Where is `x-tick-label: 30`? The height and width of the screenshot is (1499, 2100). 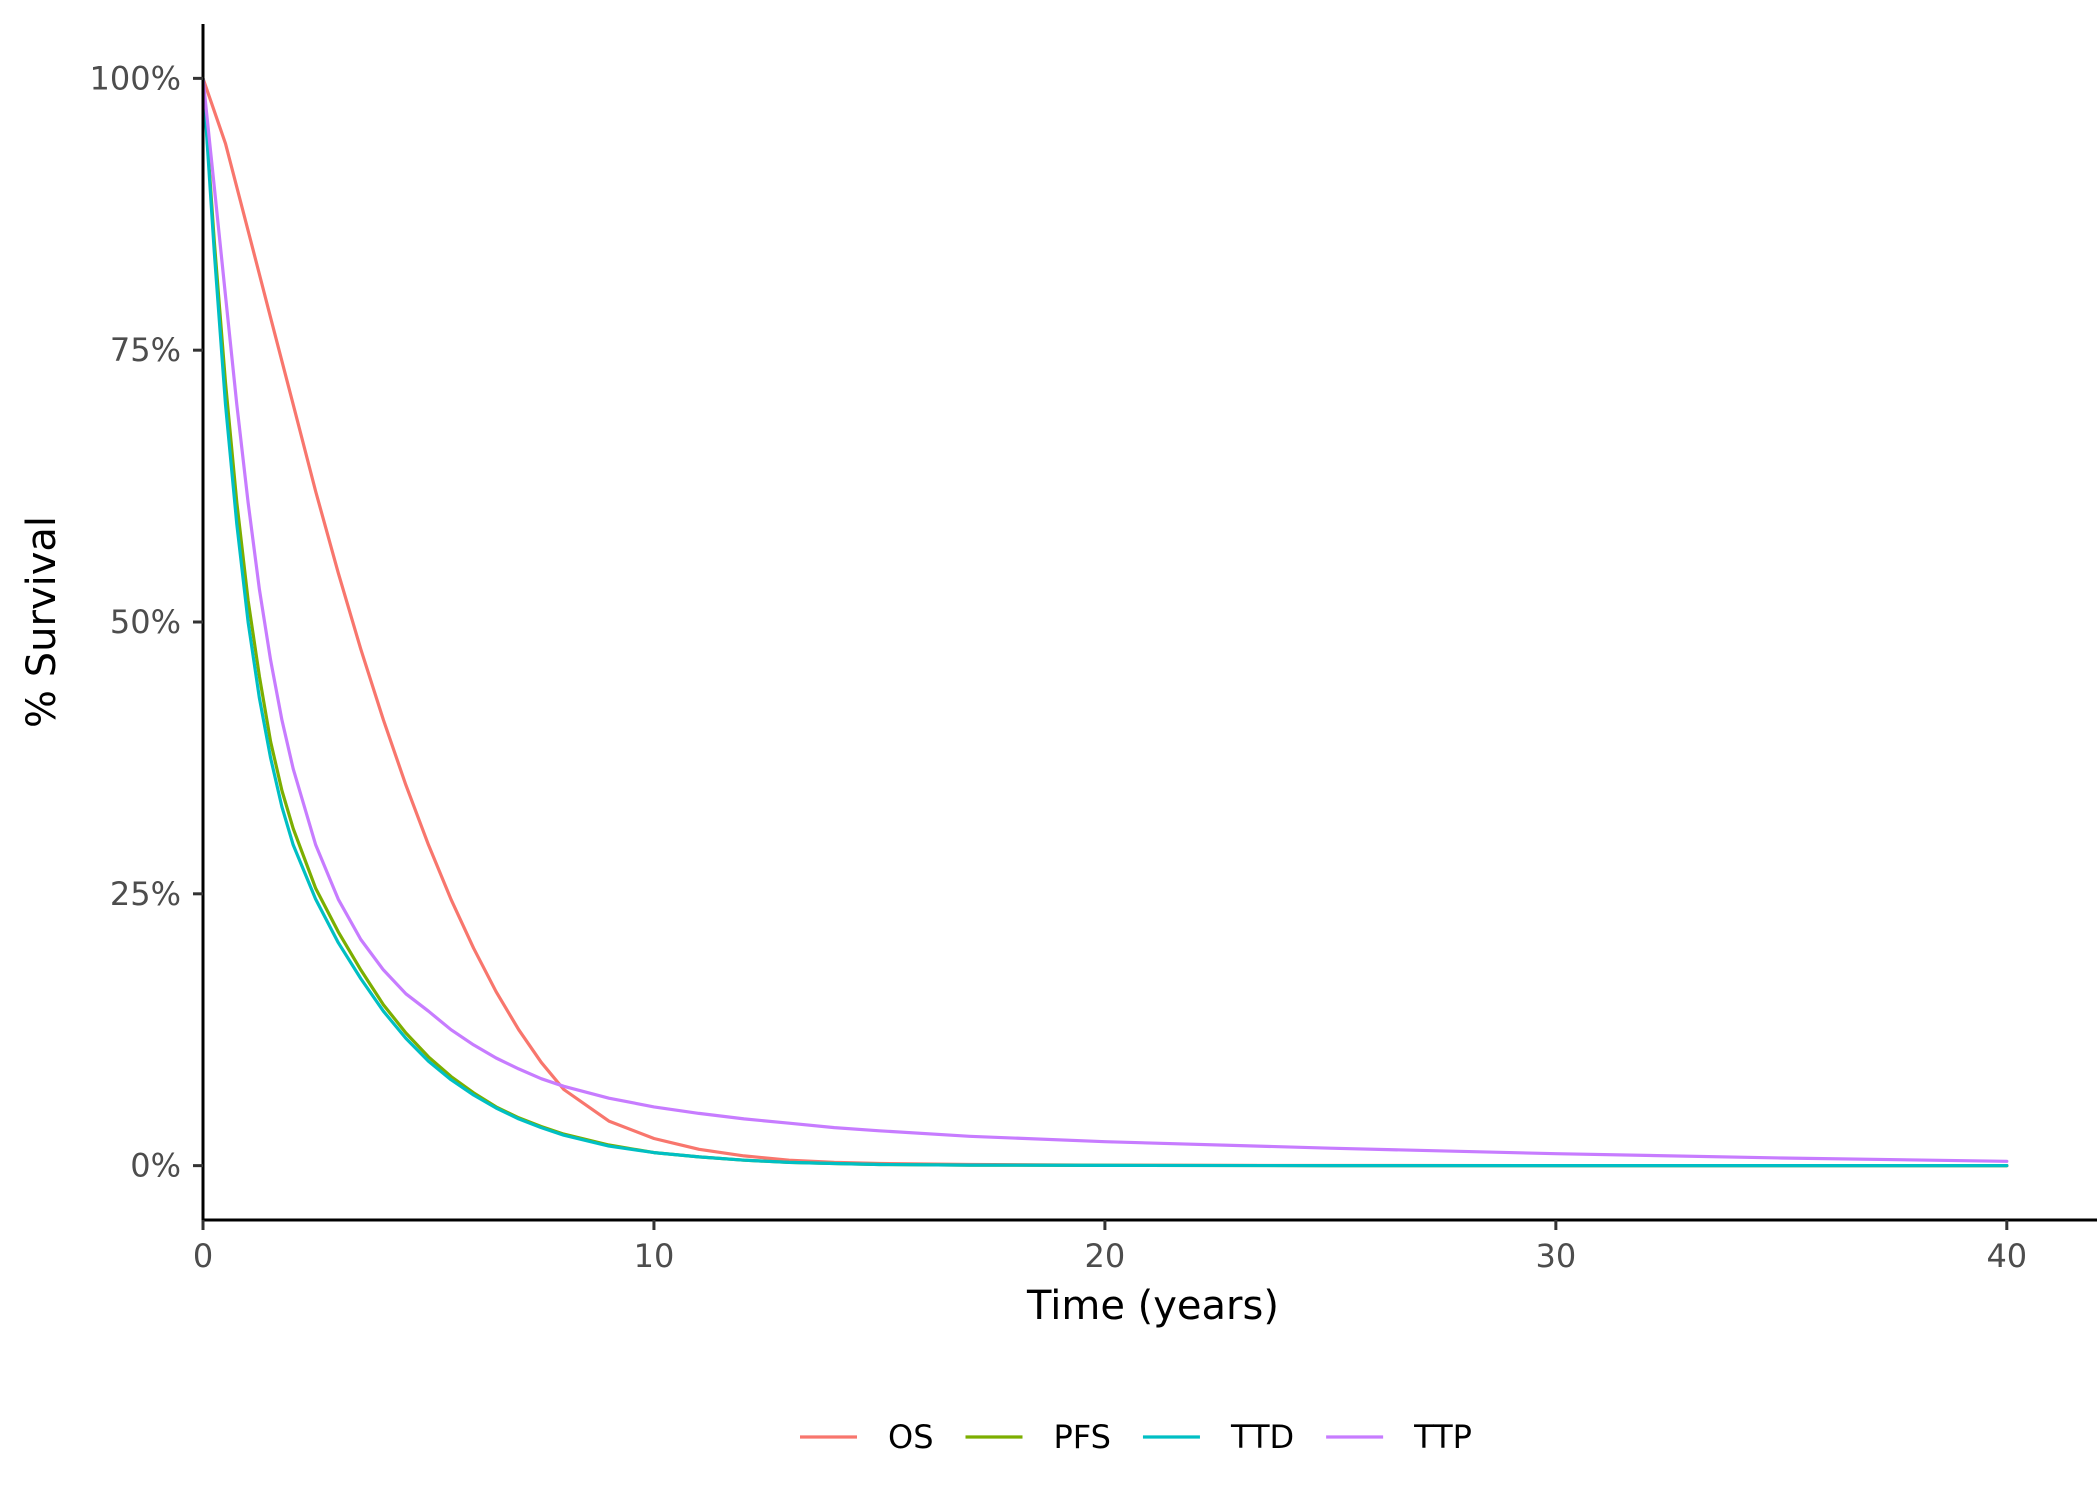
x-tick-label: 30 is located at coordinates (1555, 1256).